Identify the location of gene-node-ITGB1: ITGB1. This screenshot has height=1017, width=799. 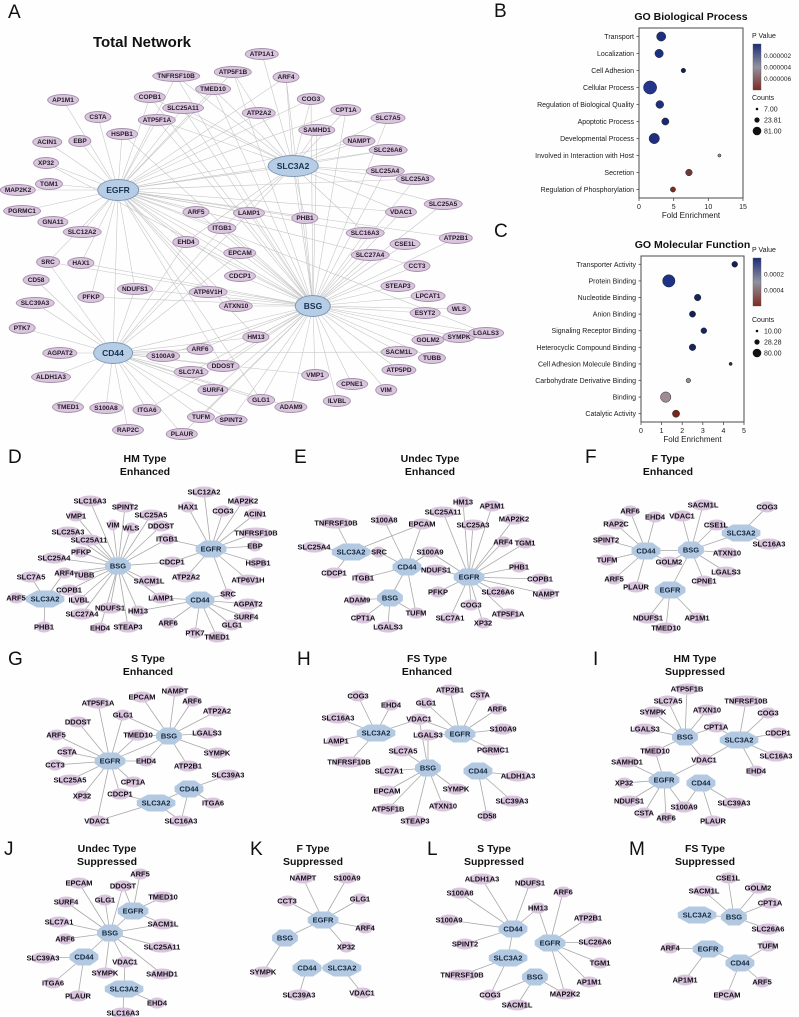
(222, 228).